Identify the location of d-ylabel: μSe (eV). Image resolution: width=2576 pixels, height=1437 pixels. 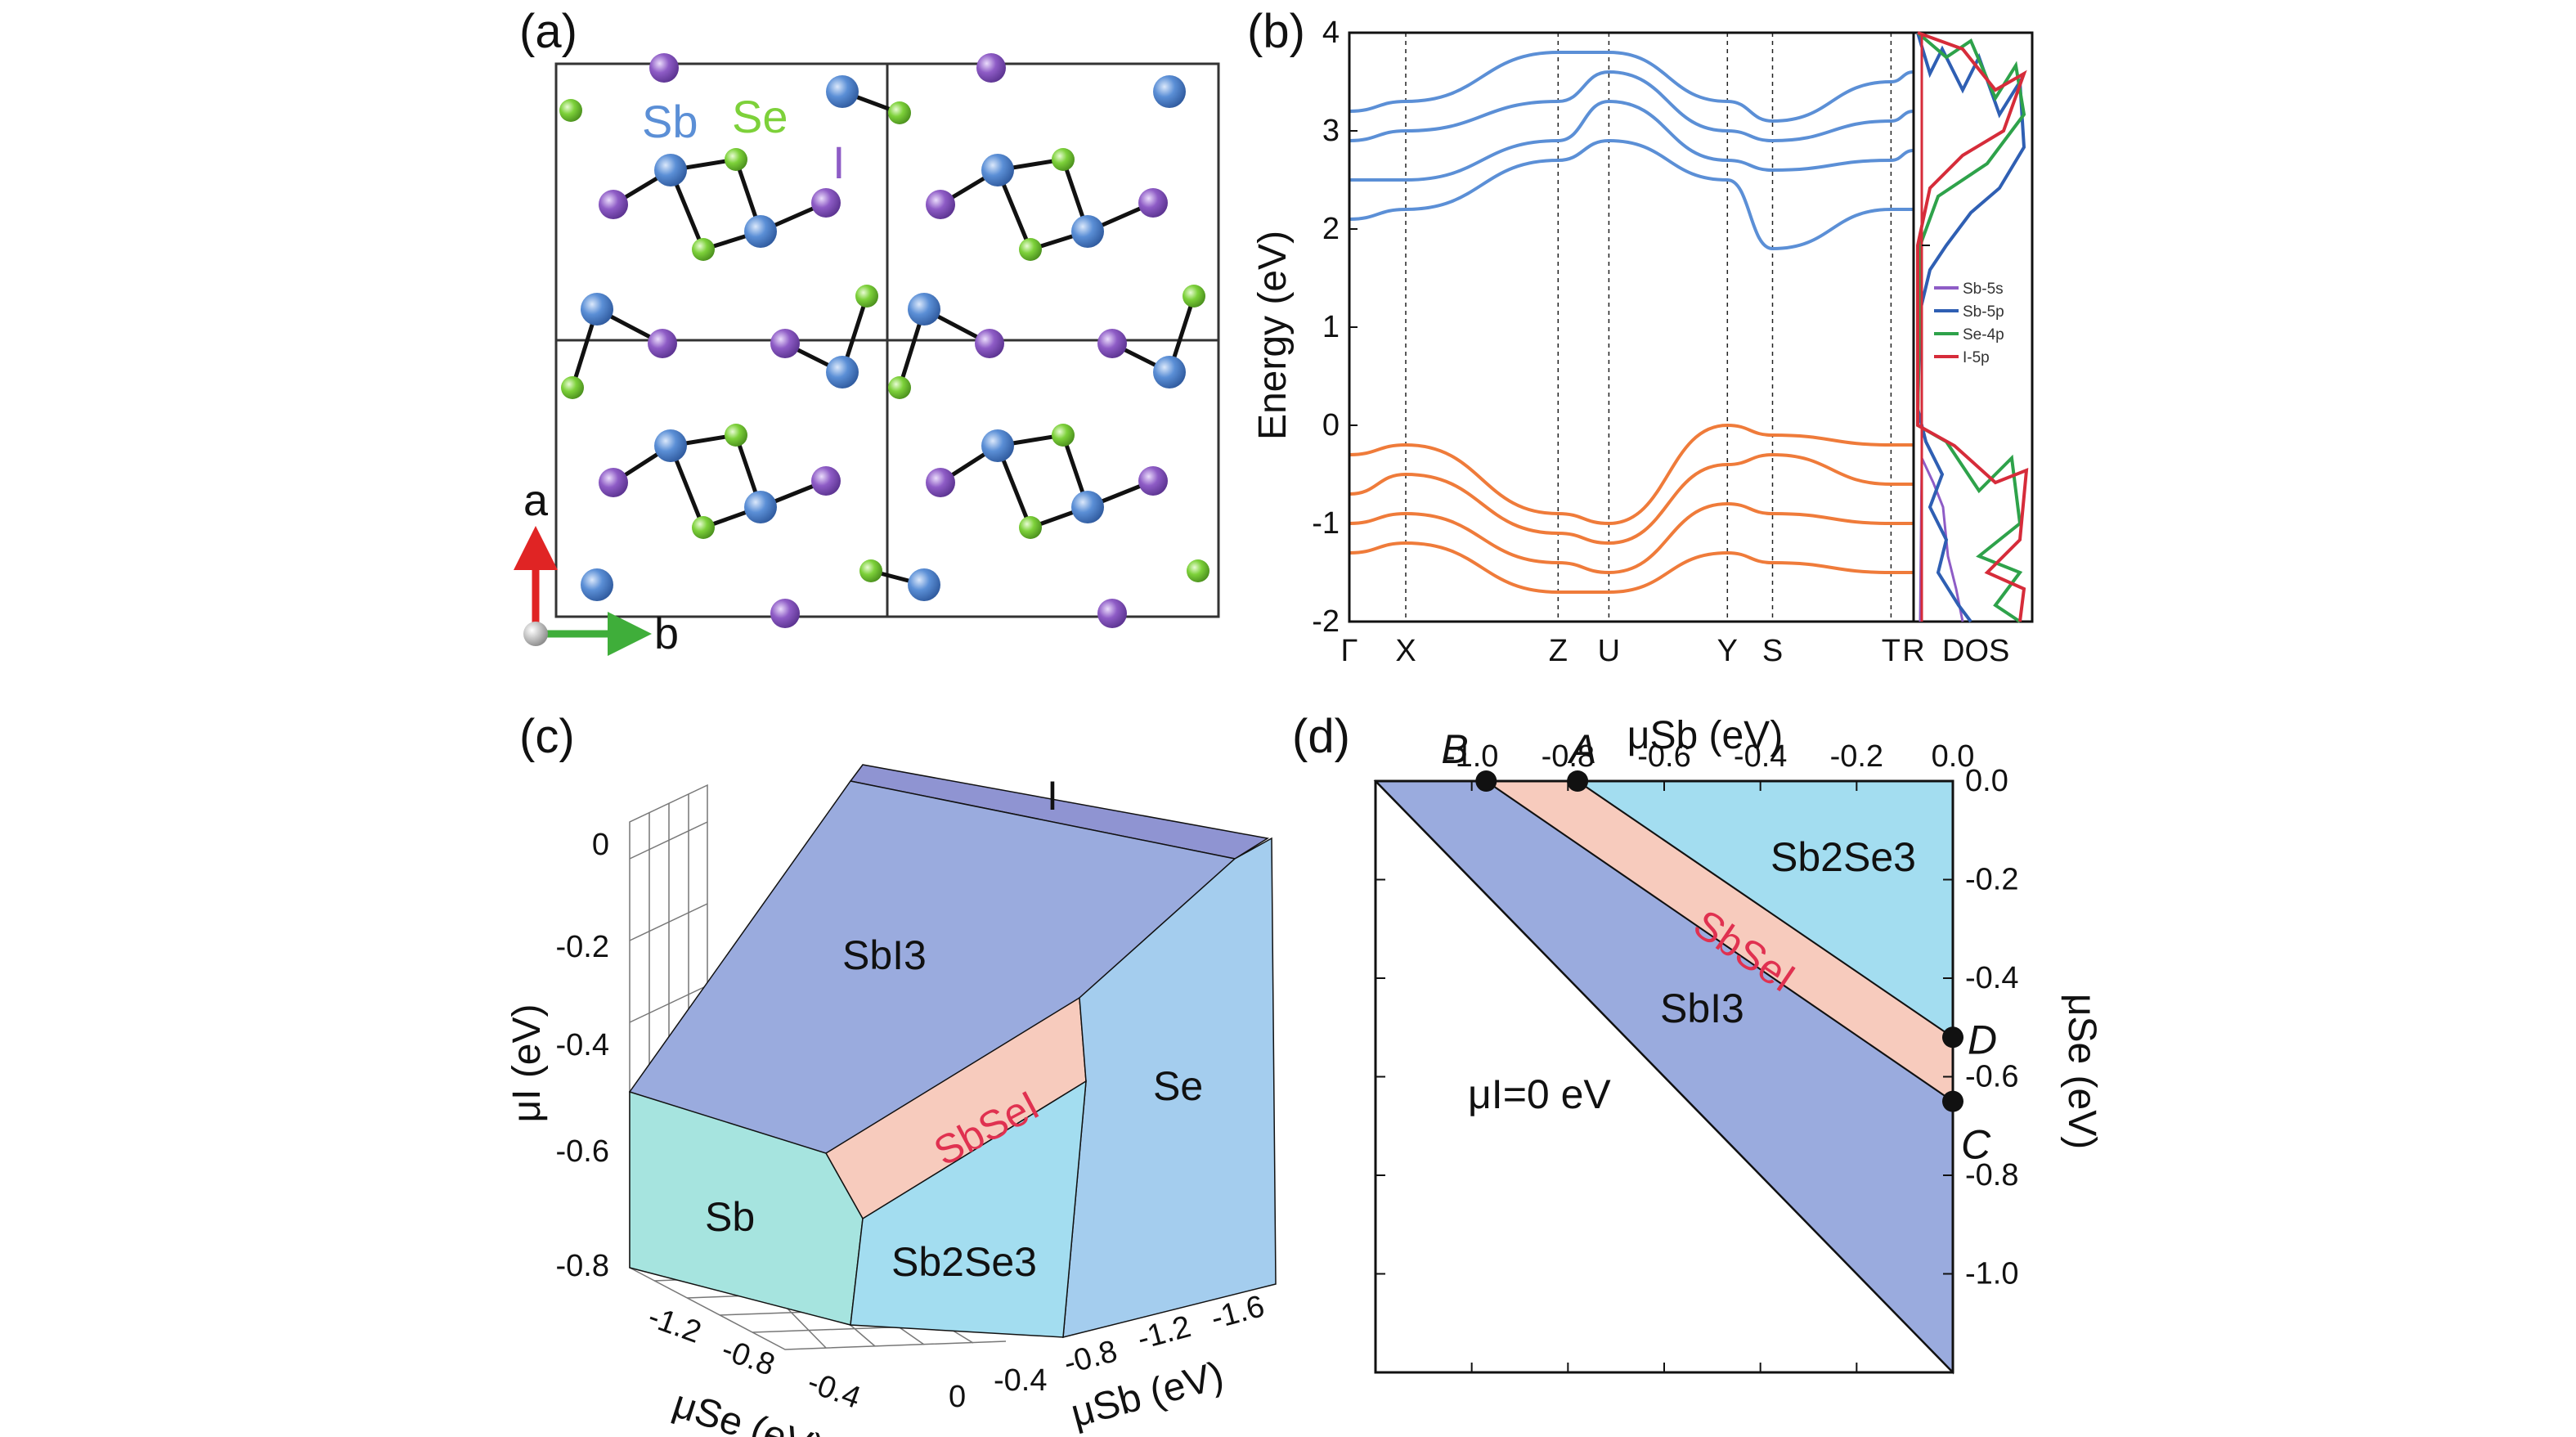
(2081, 1071).